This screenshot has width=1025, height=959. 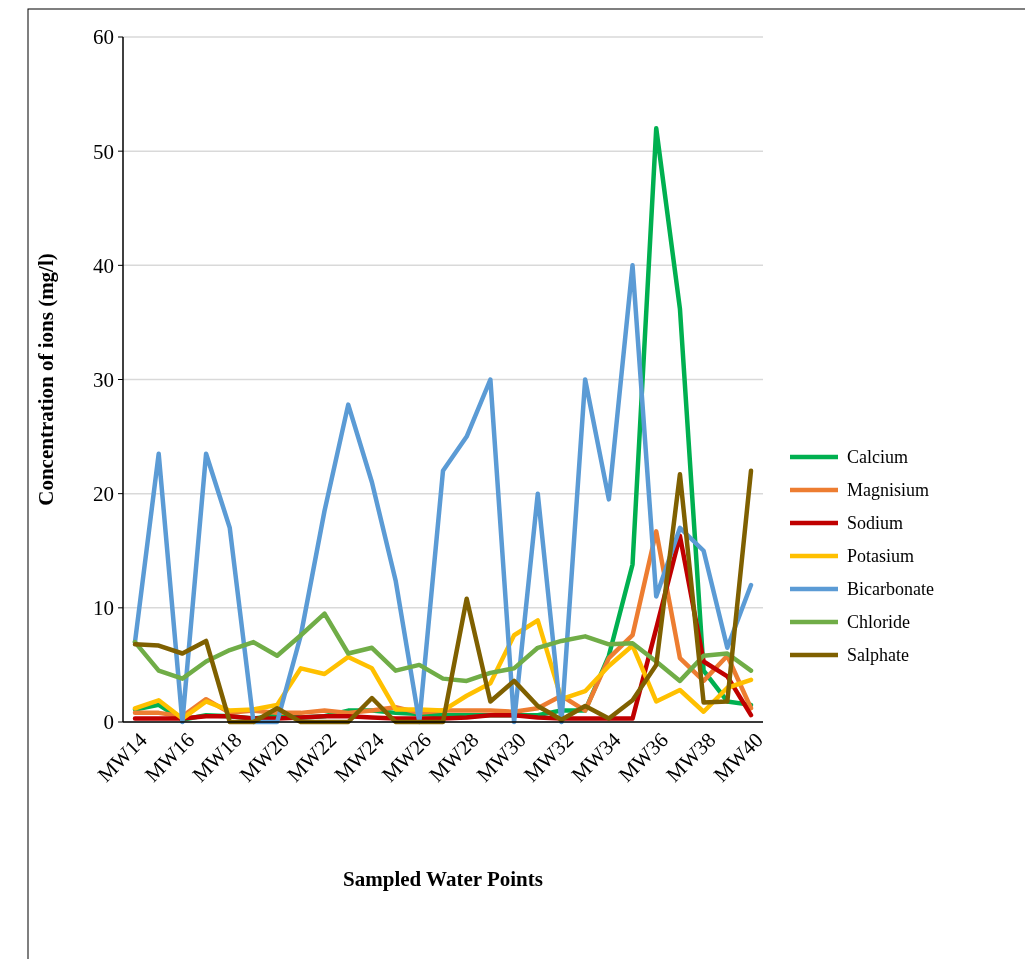 I want to click on y-tick-label: 0, so click(x=108, y=722).